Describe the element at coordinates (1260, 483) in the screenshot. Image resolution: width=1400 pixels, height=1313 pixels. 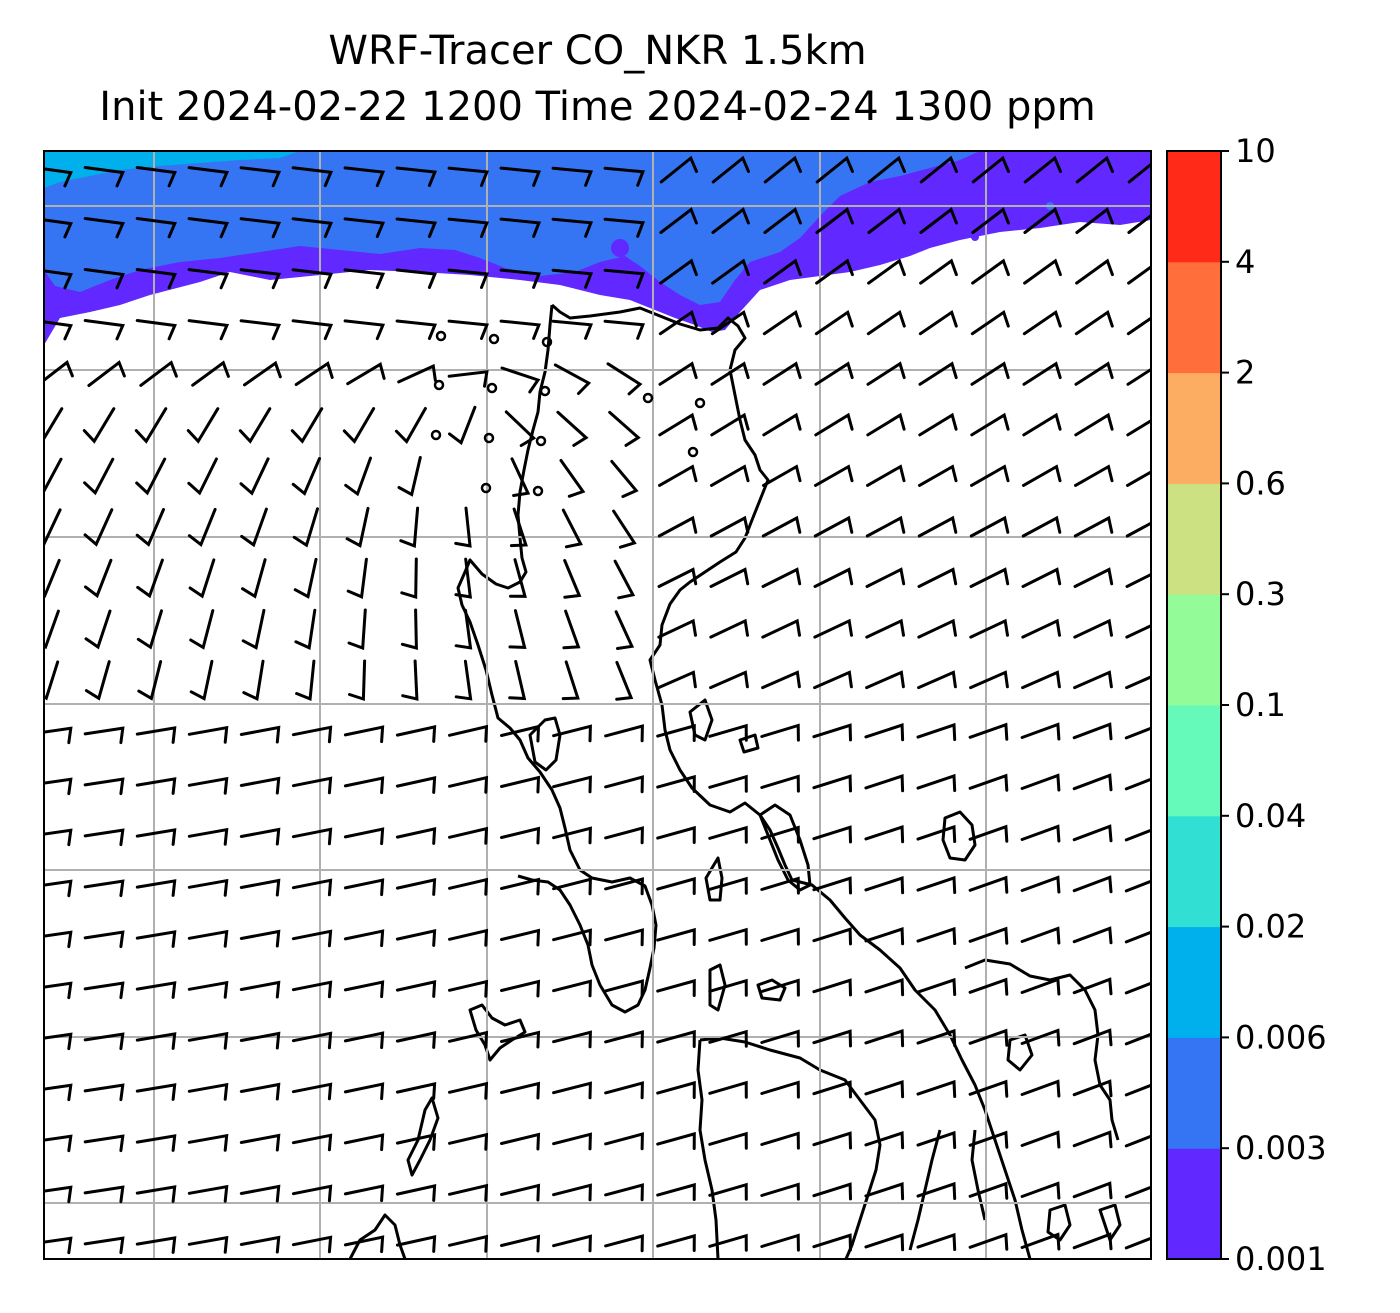
I see `colorbar-tick-label: 0.6` at that location.